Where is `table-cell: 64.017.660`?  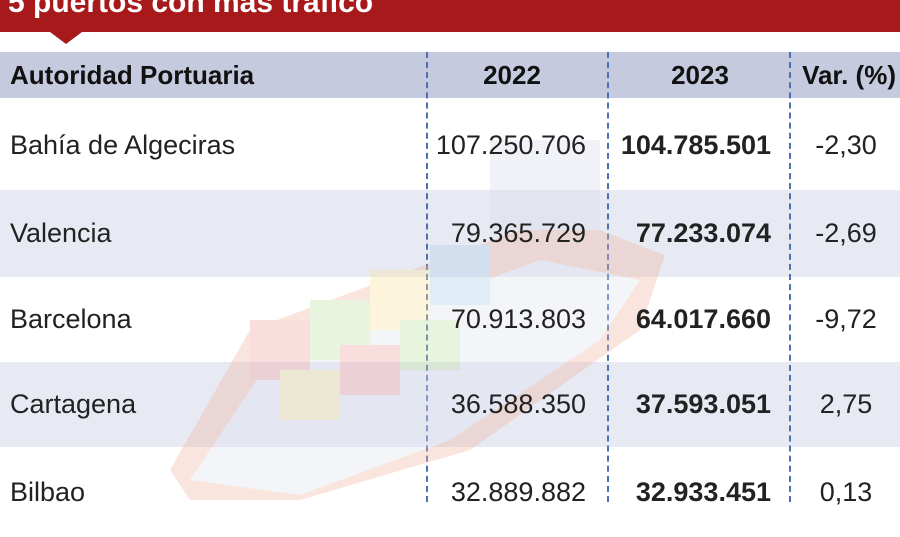
table-cell: 64.017.660 is located at coordinates (703, 319).